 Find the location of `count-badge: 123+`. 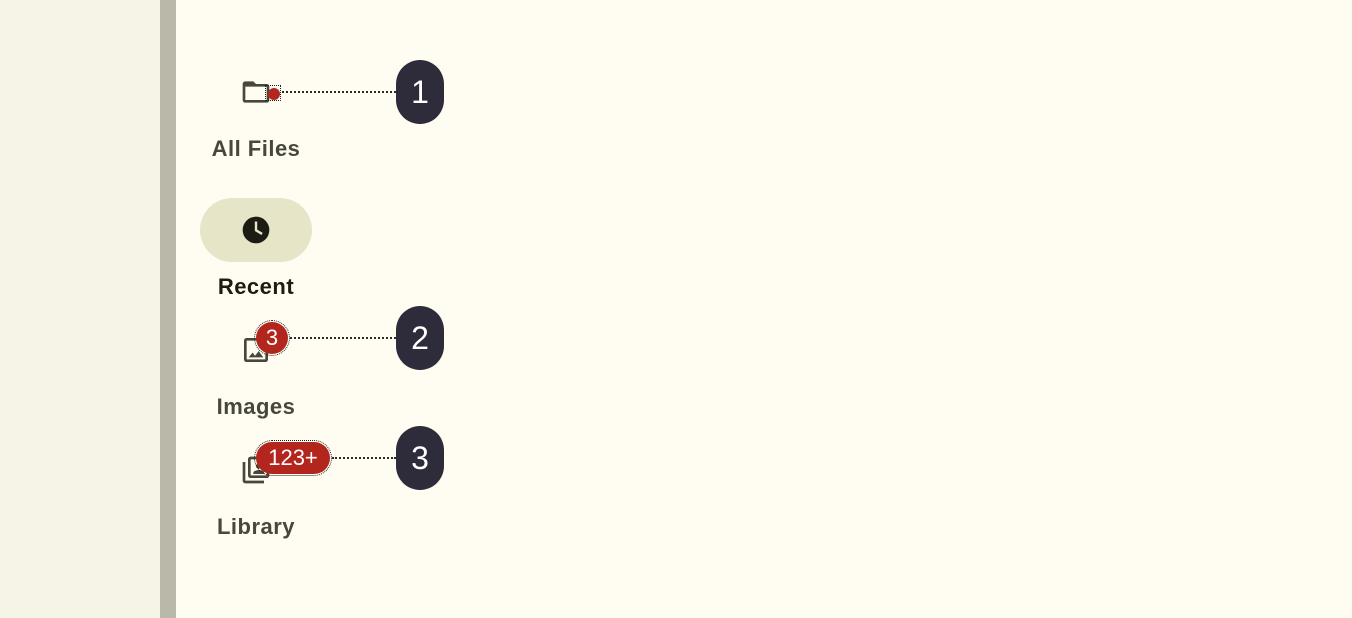

count-badge: 123+ is located at coordinates (293, 458).